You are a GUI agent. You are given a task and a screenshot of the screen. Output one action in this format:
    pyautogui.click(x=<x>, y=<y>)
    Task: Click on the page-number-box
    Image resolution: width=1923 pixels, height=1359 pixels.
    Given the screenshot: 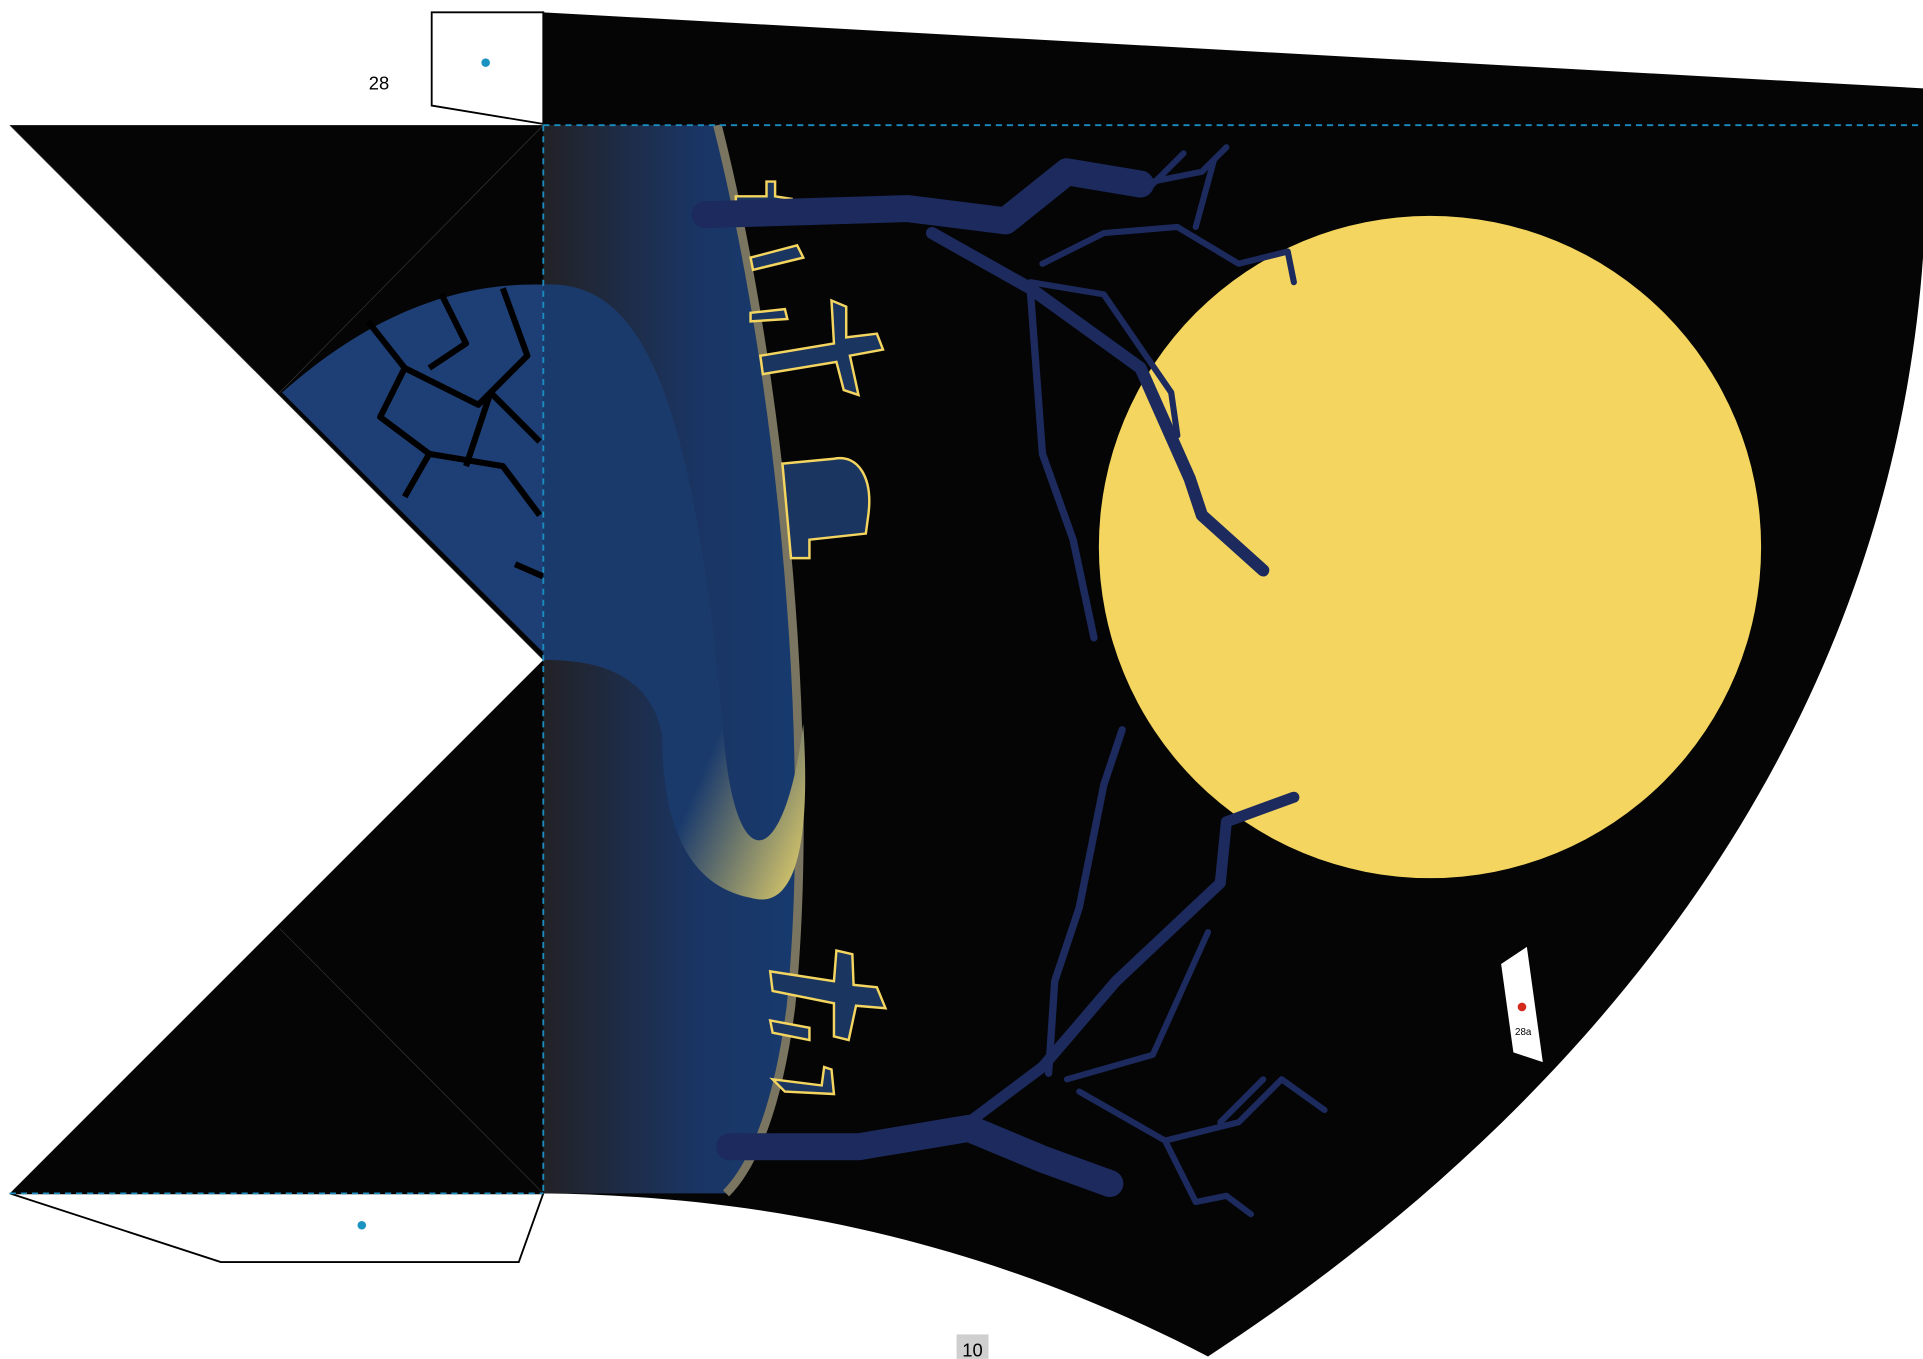 What is the action you would take?
    pyautogui.click(x=972, y=1346)
    